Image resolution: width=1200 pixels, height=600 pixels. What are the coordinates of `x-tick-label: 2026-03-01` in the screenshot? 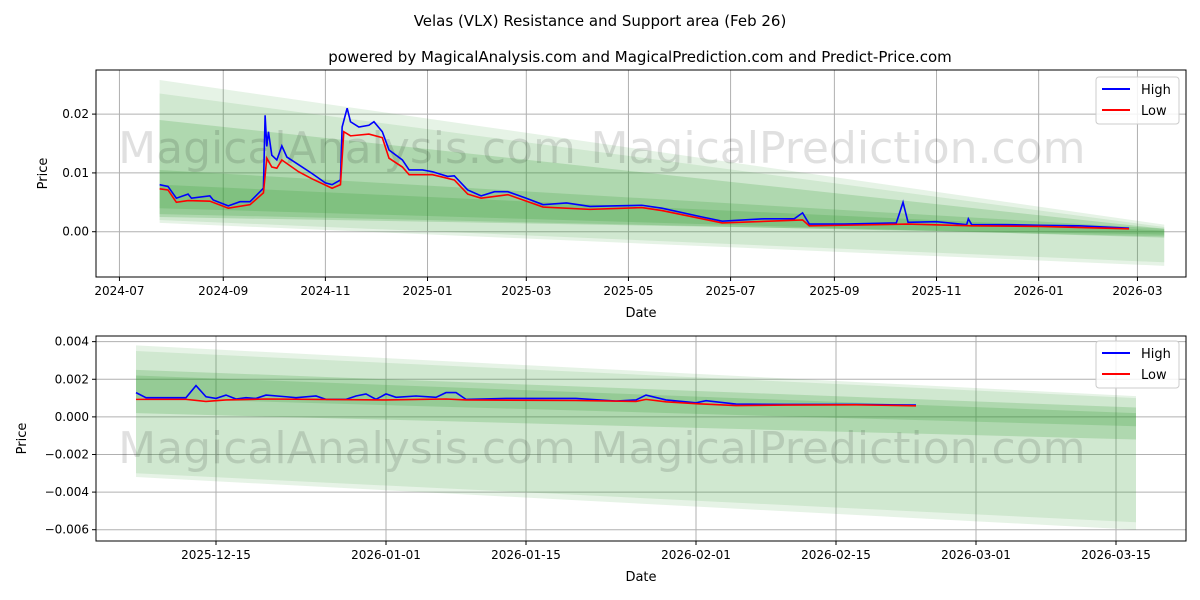 It's located at (976, 555).